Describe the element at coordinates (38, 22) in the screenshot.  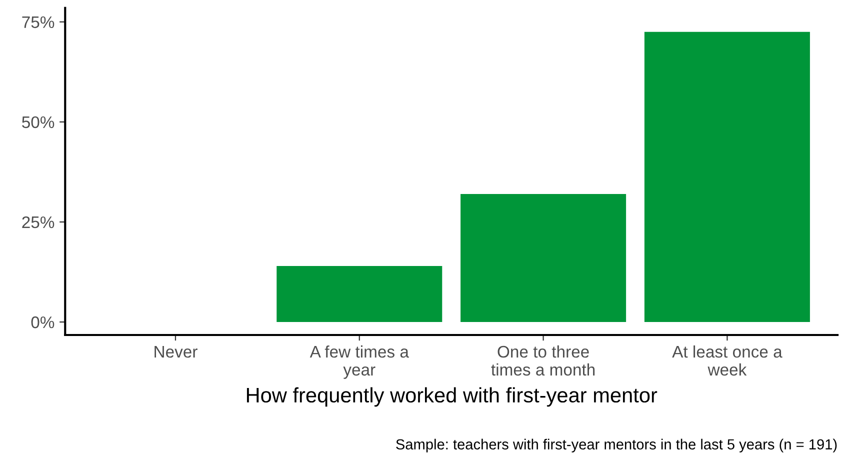
I see `y-tick-label: 75%` at that location.